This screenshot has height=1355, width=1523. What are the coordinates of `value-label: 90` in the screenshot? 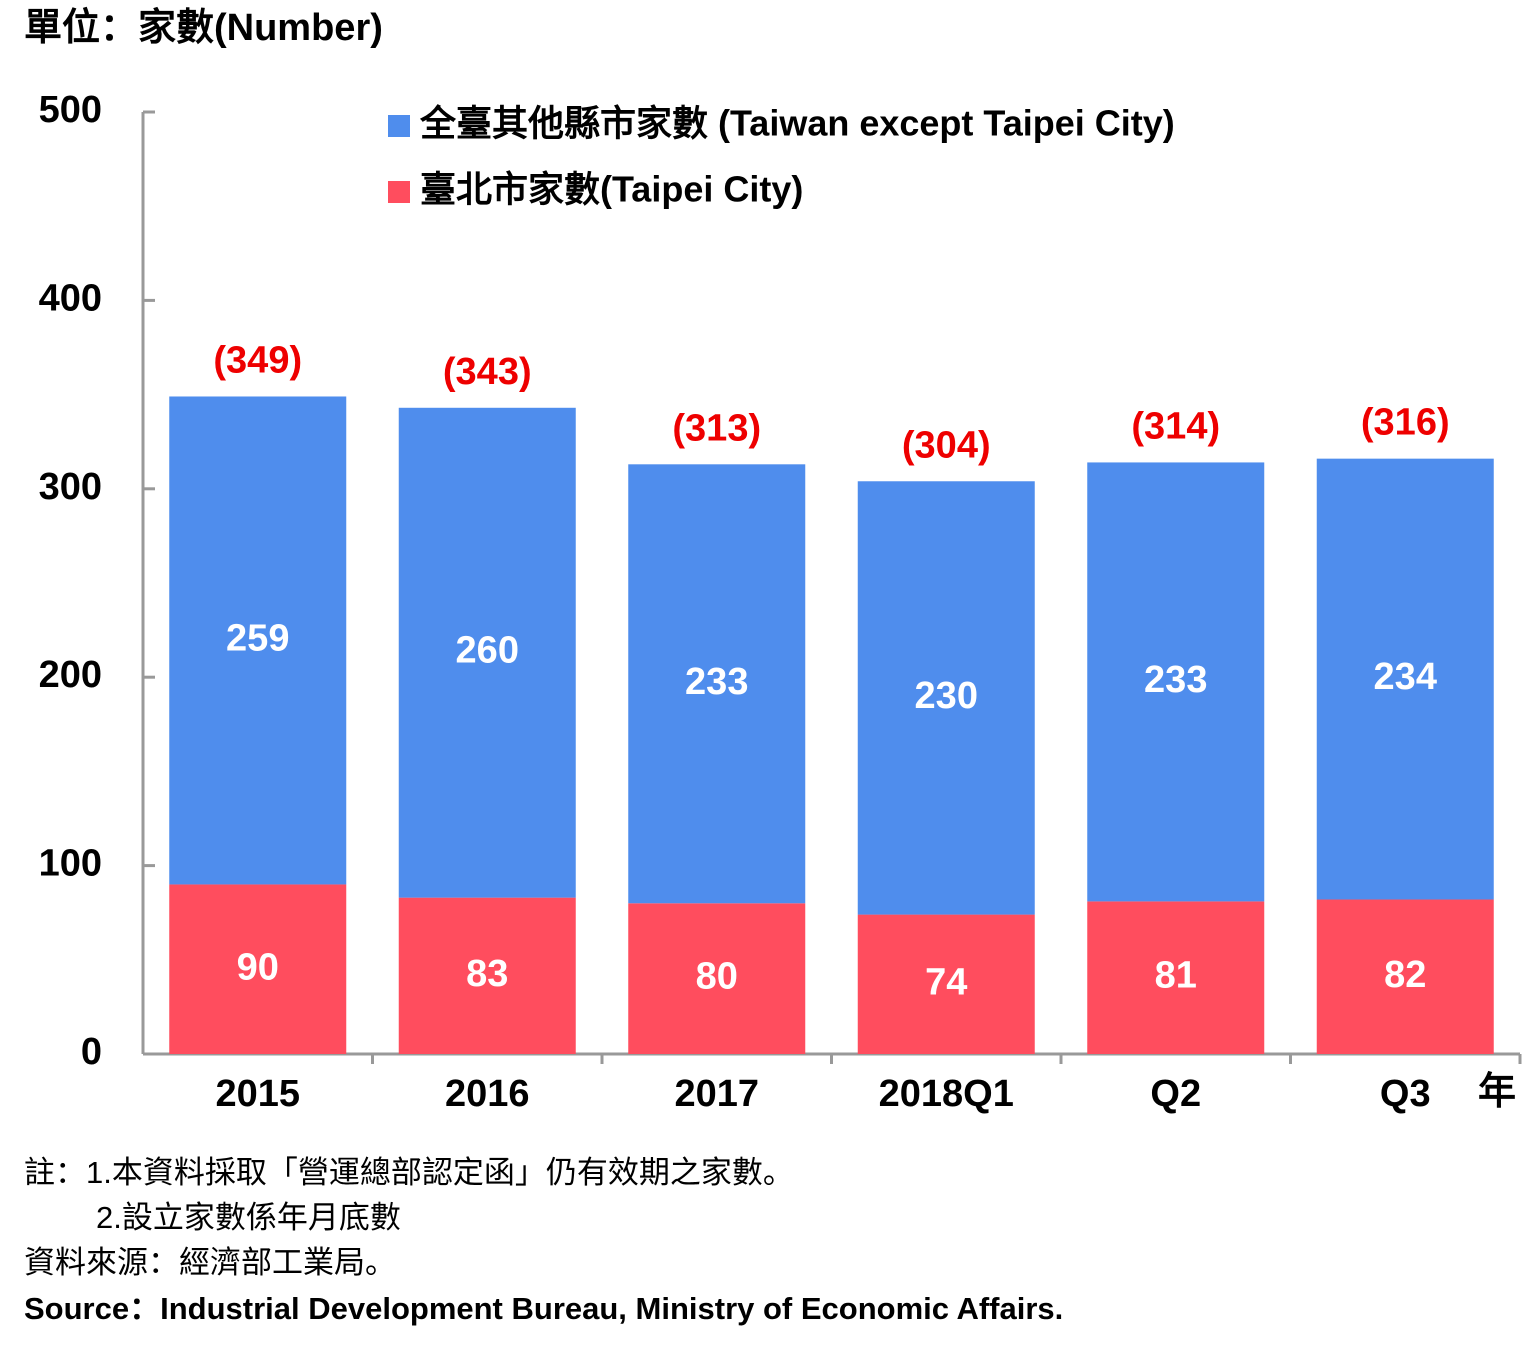 It's located at (258, 967).